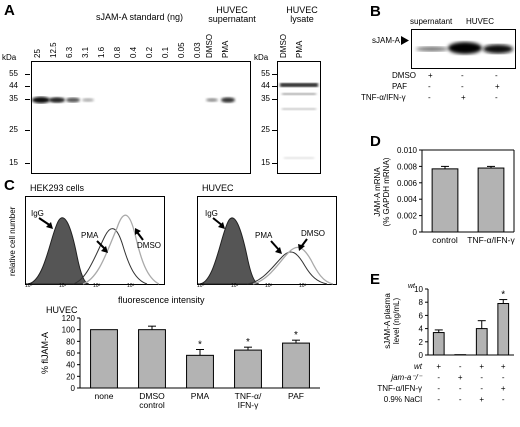 The width and height of the screenshot is (520, 427). I want to click on huvec-igg-curve, so click(229, 251).